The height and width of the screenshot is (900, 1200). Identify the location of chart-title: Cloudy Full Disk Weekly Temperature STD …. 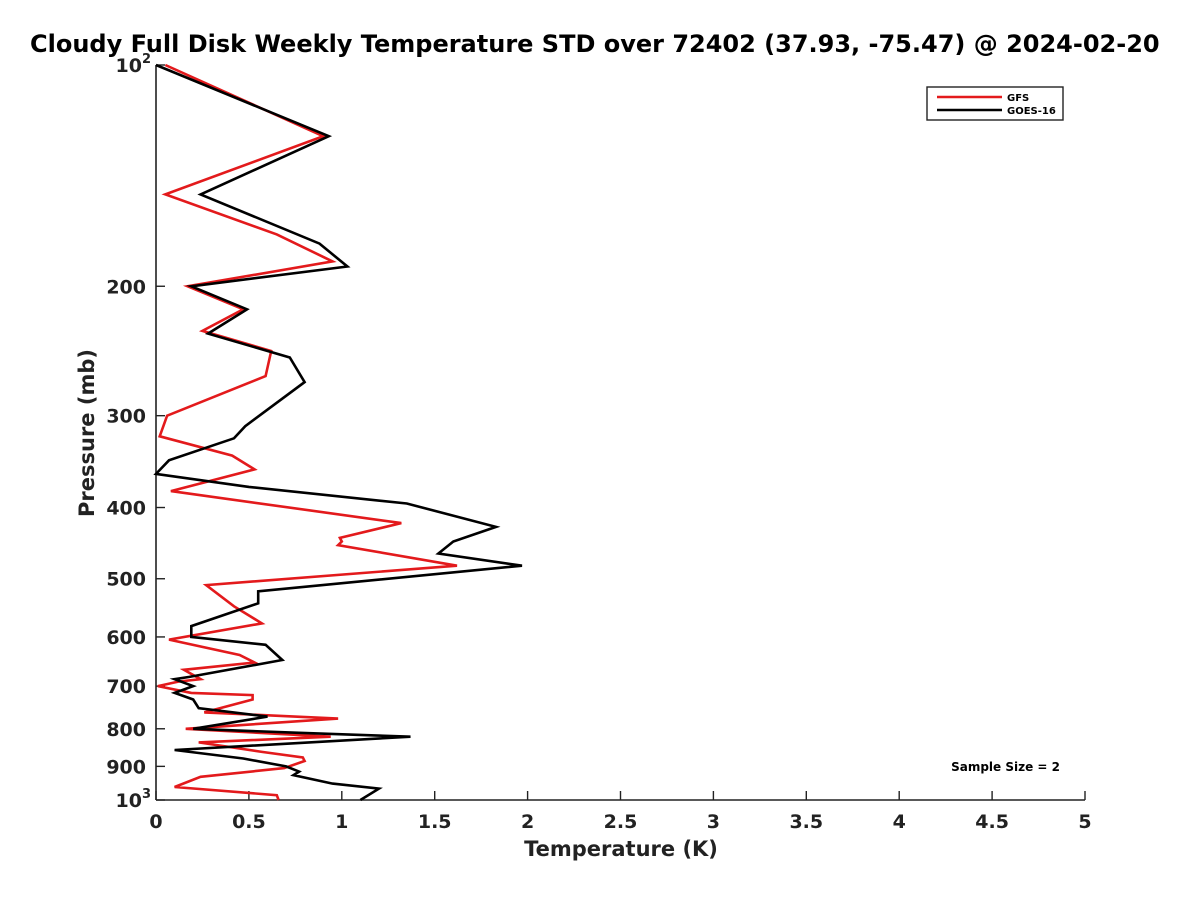
(595, 44).